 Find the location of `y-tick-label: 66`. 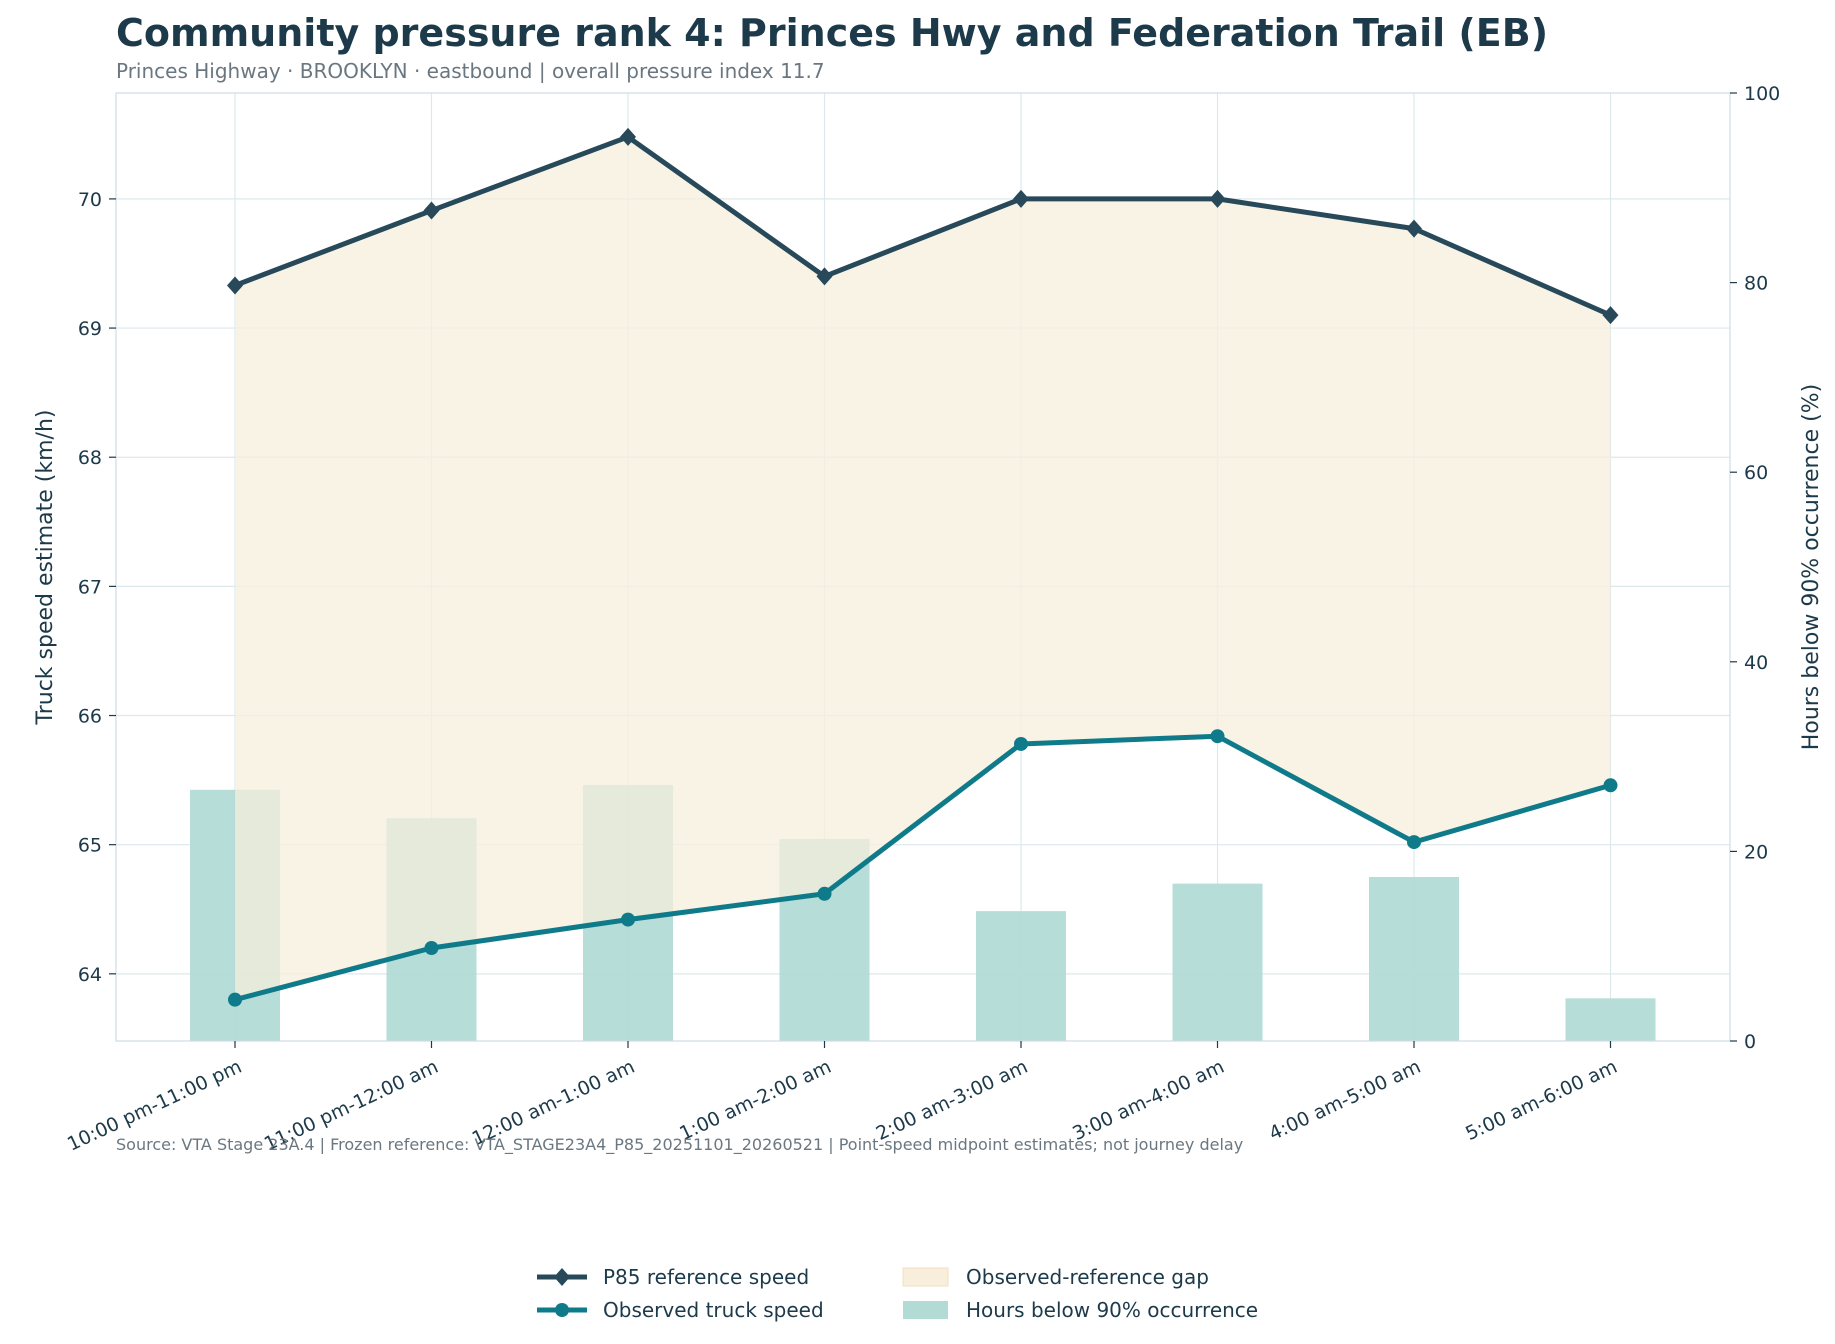

y-tick-label: 66 is located at coordinates (90, 717).